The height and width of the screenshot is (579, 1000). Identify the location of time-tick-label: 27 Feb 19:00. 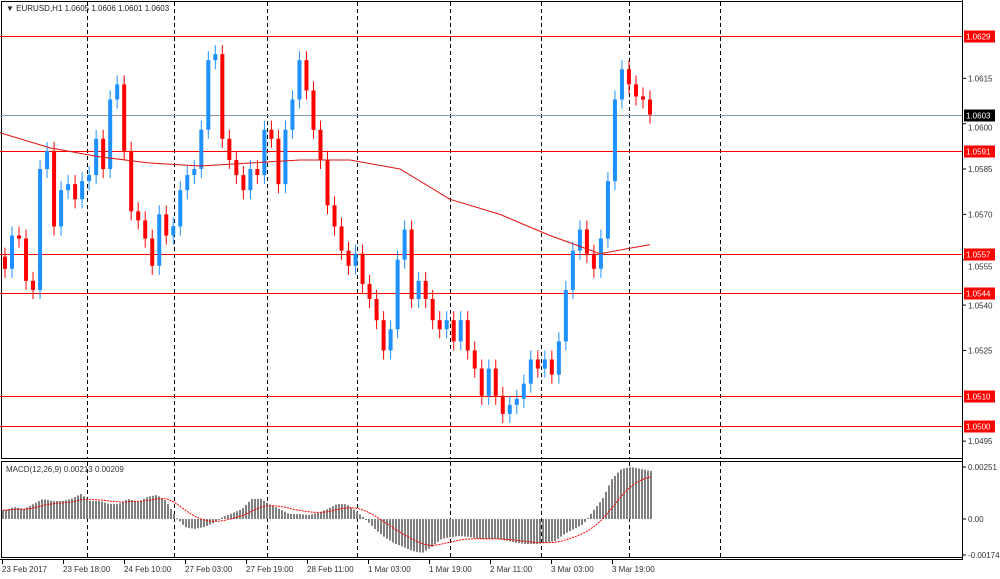
(270, 569).